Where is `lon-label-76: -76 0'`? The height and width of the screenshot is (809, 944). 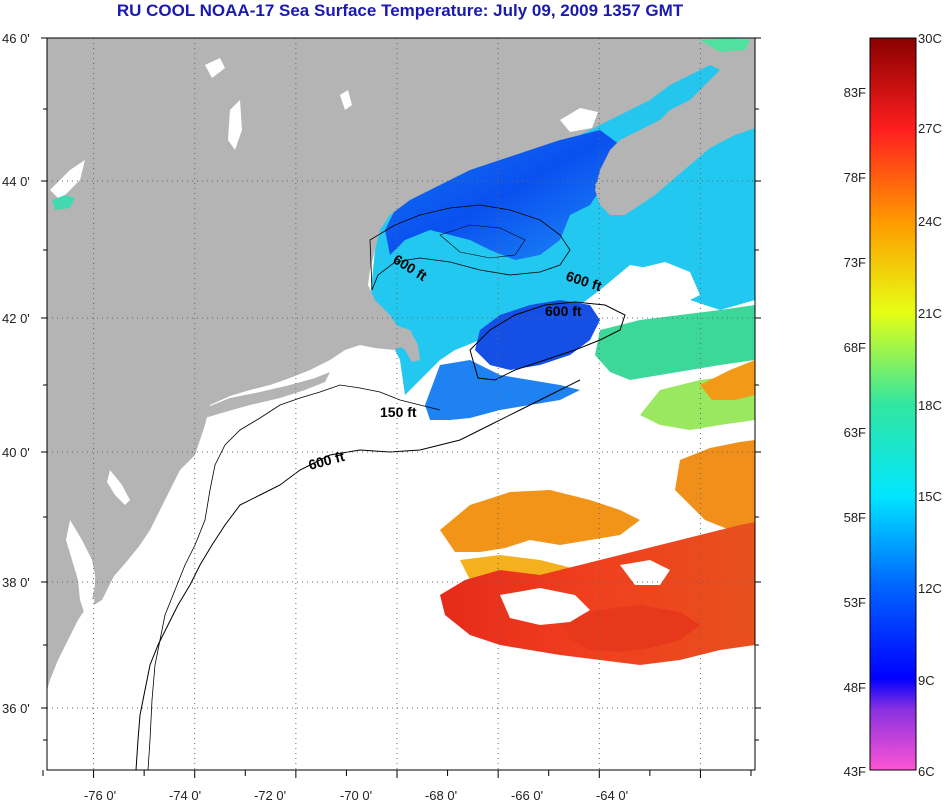
lon-label-76: -76 0' is located at coordinates (100, 795).